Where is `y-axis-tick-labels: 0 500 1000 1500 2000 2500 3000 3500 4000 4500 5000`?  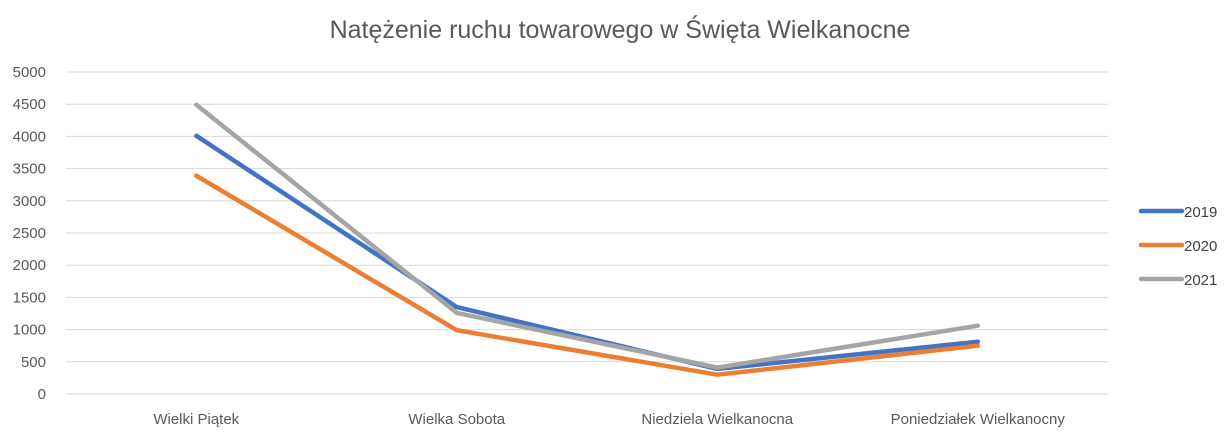
y-axis-tick-labels: 0 500 1000 1500 2000 2500 3000 3500 4000 4500 5000 is located at coordinates (29, 233).